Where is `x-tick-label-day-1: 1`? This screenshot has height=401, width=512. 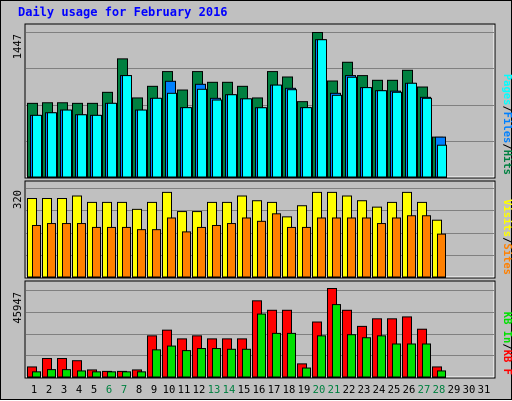
x-tick-label-day-1: 1 is located at coordinates (34, 390).